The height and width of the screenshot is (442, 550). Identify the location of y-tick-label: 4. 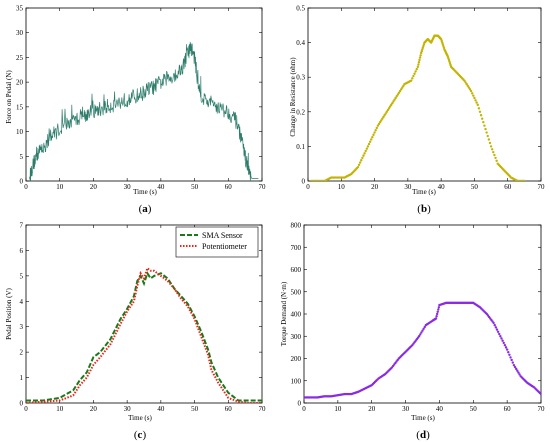
(22, 302).